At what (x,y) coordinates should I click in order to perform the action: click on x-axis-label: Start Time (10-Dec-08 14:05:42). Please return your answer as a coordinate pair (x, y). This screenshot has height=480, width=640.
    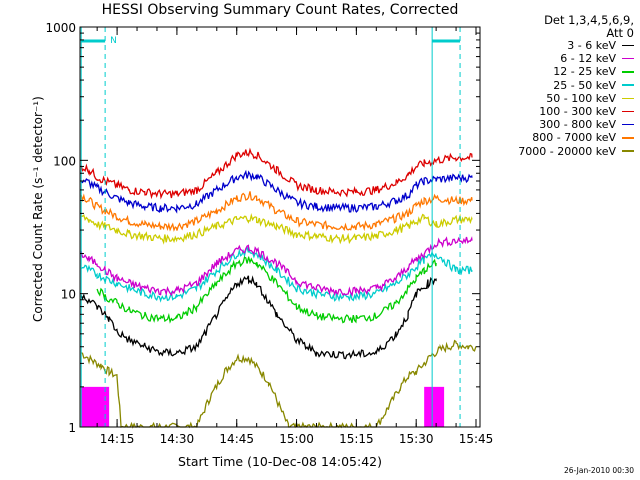
    Looking at the image, I should click on (280, 461).